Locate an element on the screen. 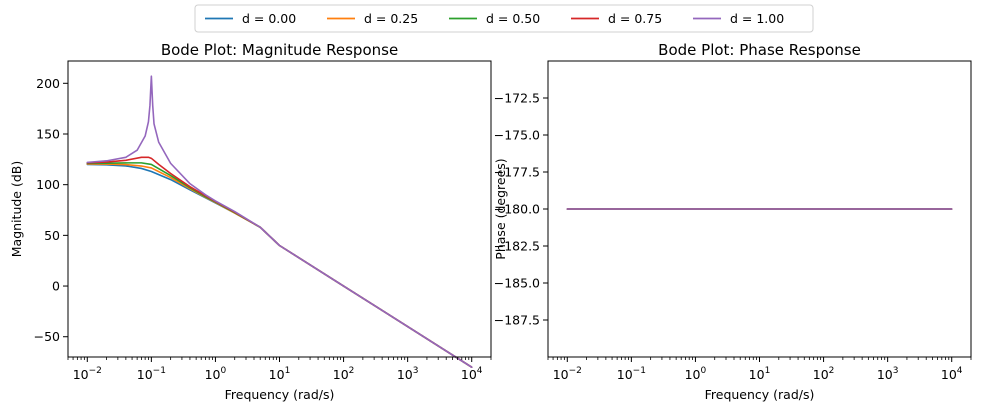 Image resolution: width=1008 pixels, height=416 pixels. phase-x-tick-label-4: 10¹ is located at coordinates (760, 374).